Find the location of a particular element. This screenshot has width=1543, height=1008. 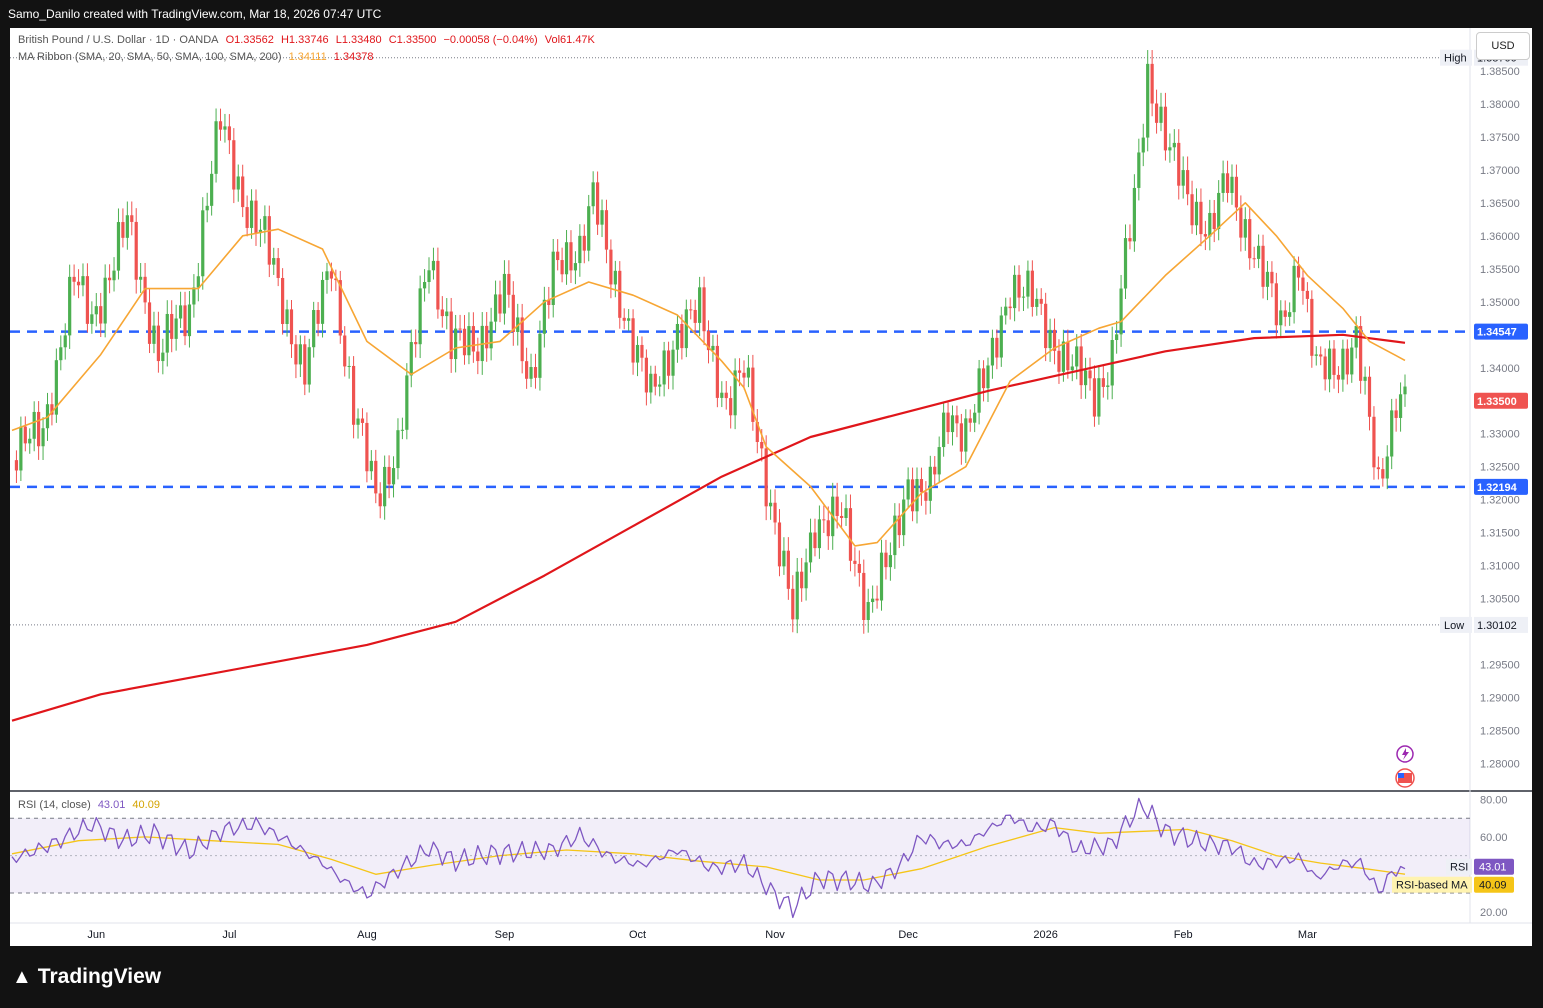

price-tick-label: 1.37500 is located at coordinates (1500, 138).